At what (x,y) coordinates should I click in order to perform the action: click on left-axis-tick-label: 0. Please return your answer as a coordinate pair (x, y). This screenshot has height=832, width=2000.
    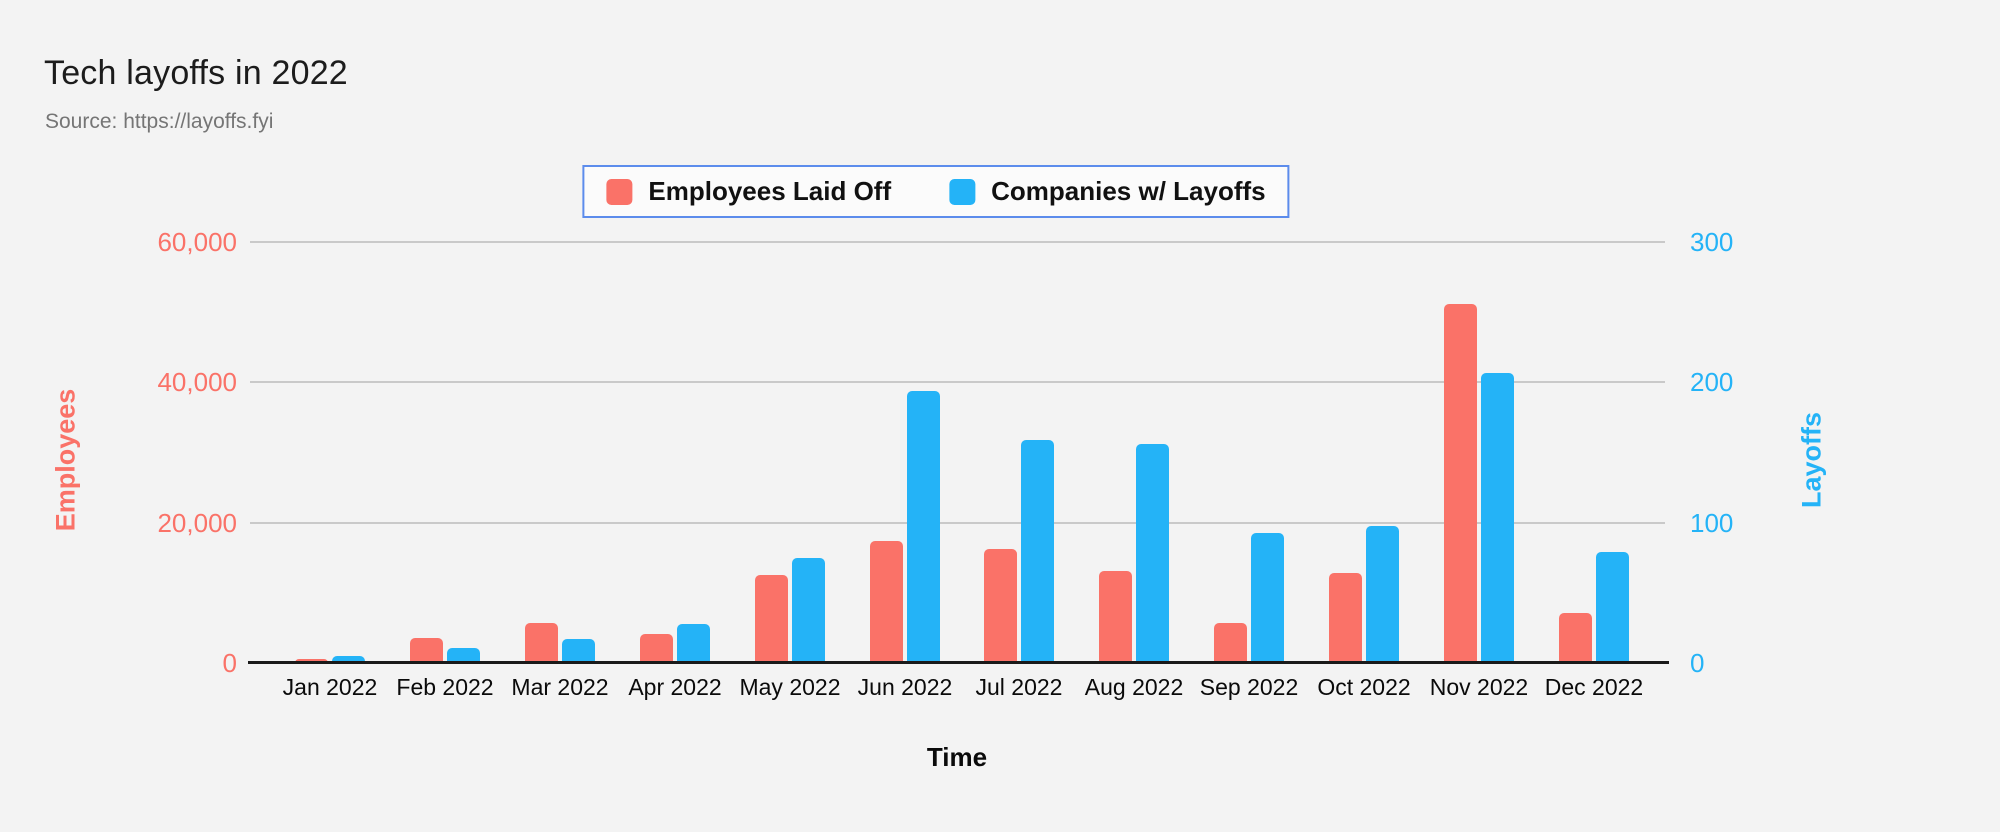
    Looking at the image, I should click on (229, 663).